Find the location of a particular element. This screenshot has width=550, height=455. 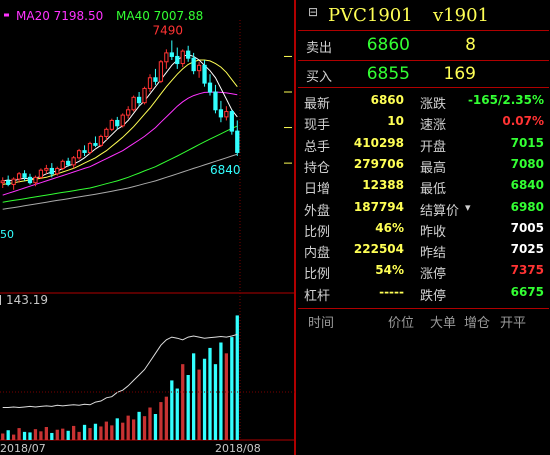

high-price-label: 7490 is located at coordinates (168, 30).